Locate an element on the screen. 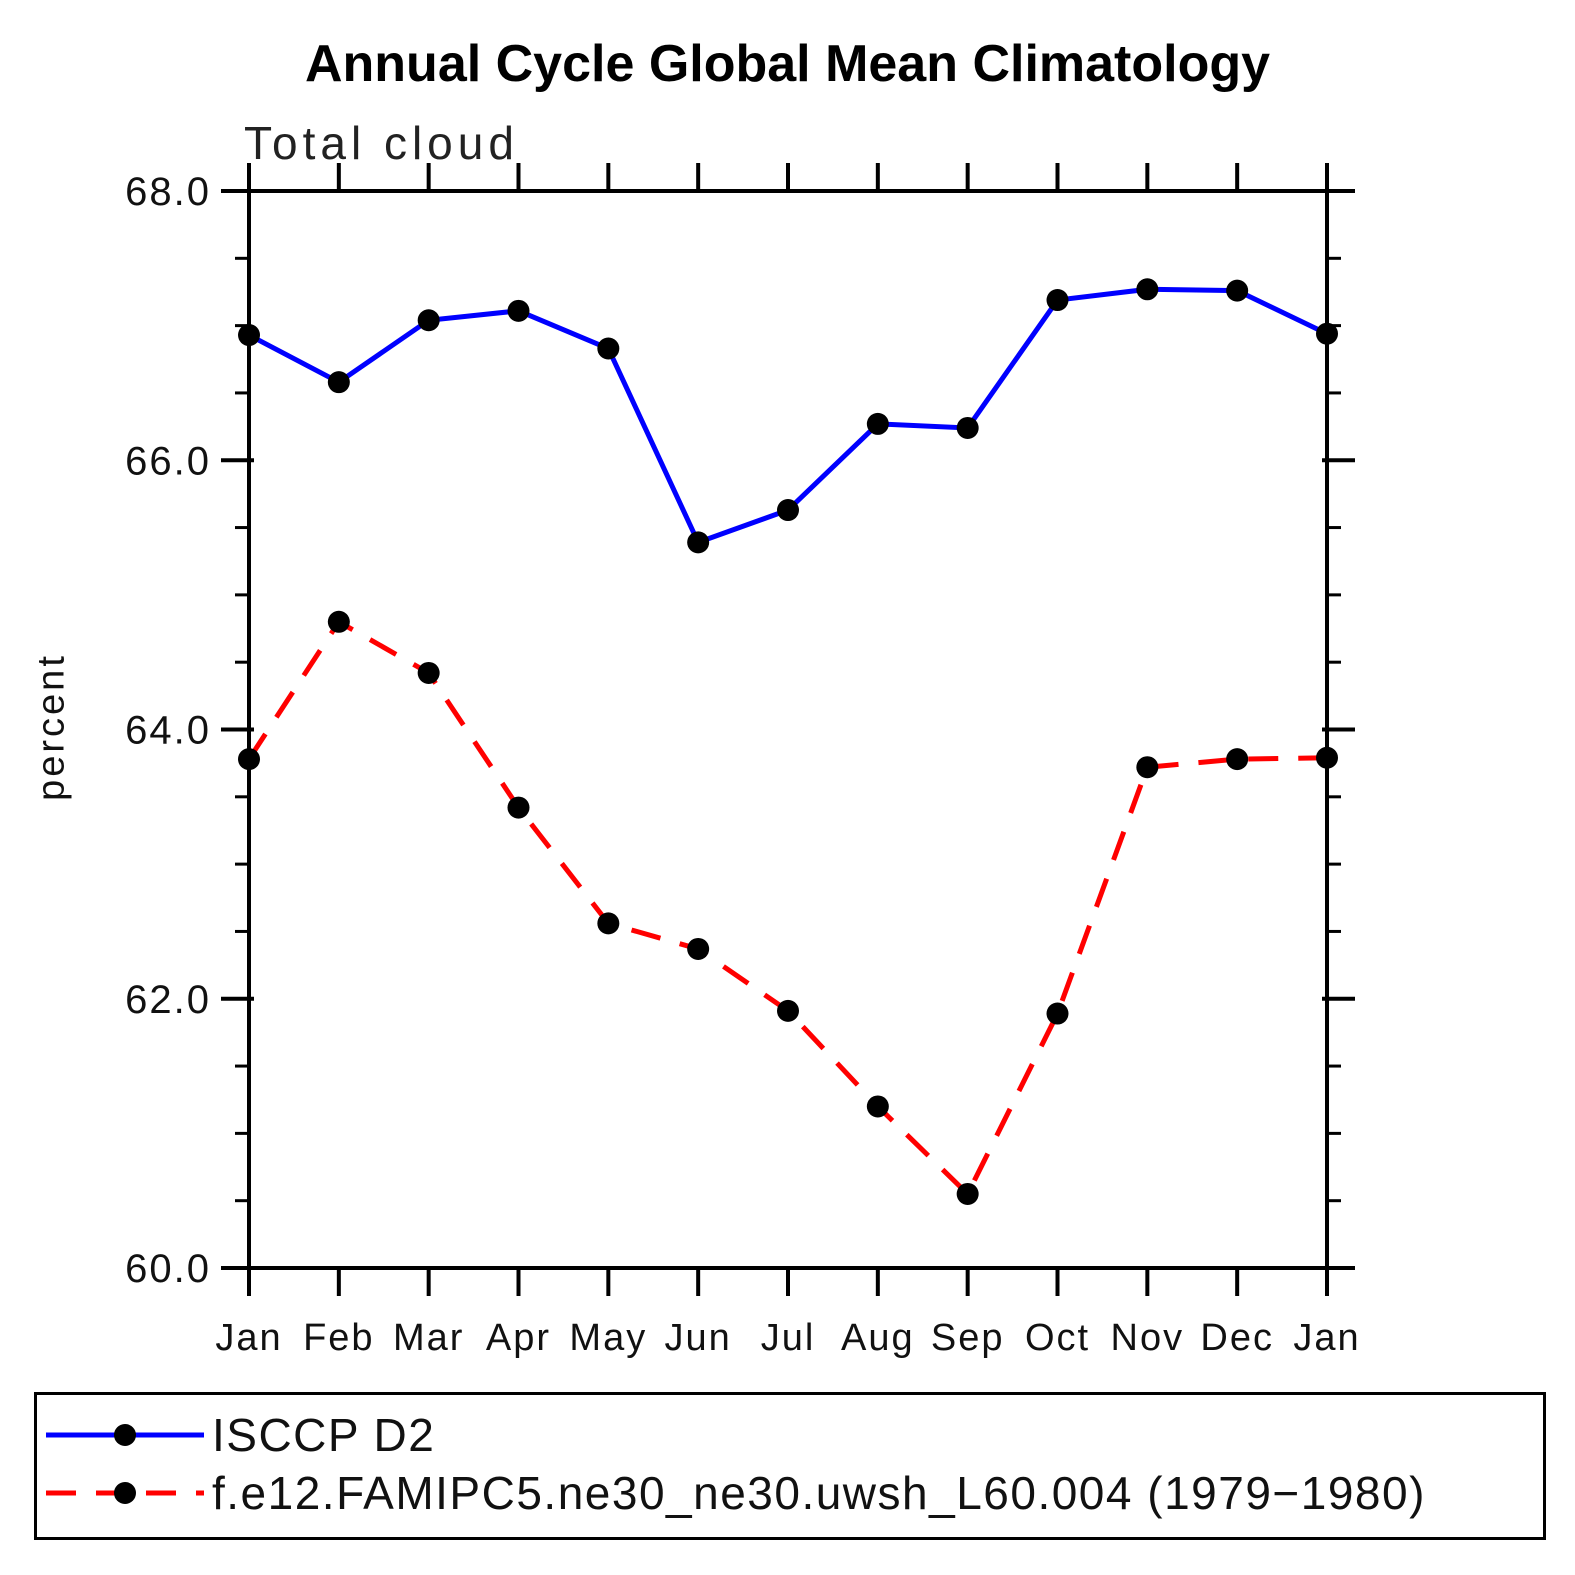 The width and height of the screenshot is (1575, 1575). x-tick-label: Aug is located at coordinates (878, 1338).